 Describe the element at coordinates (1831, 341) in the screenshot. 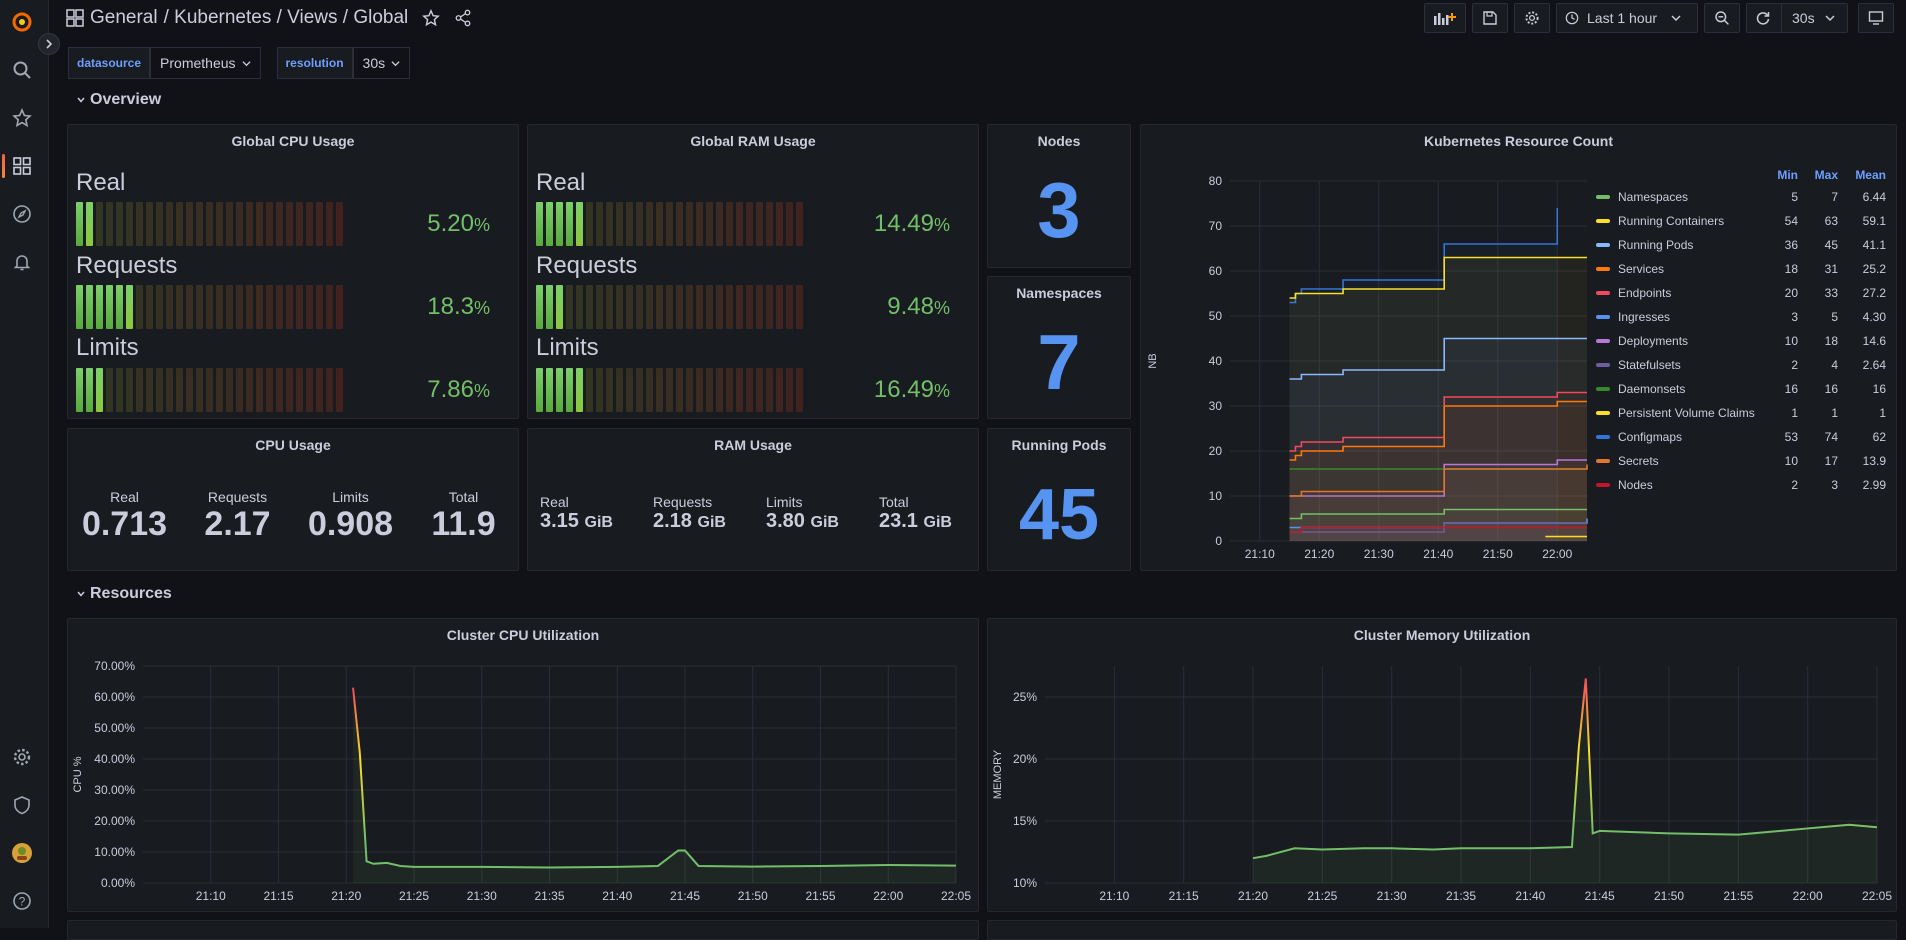

I see `legend-max: 18` at that location.